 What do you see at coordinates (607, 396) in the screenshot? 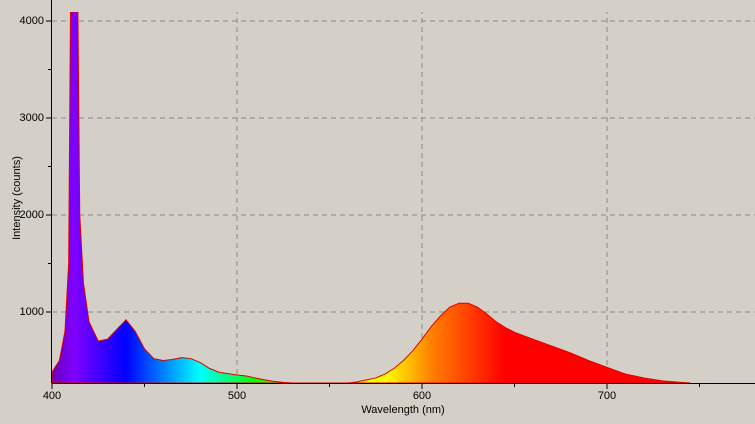
I see `x-tick-label: 700` at bounding box center [607, 396].